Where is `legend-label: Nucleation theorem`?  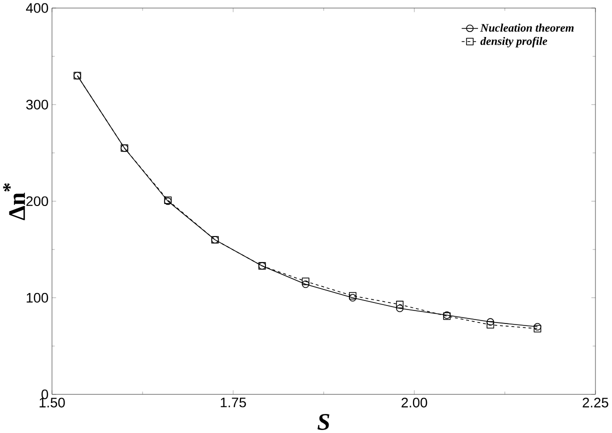
legend-label: Nucleation theorem is located at coordinates (527, 28).